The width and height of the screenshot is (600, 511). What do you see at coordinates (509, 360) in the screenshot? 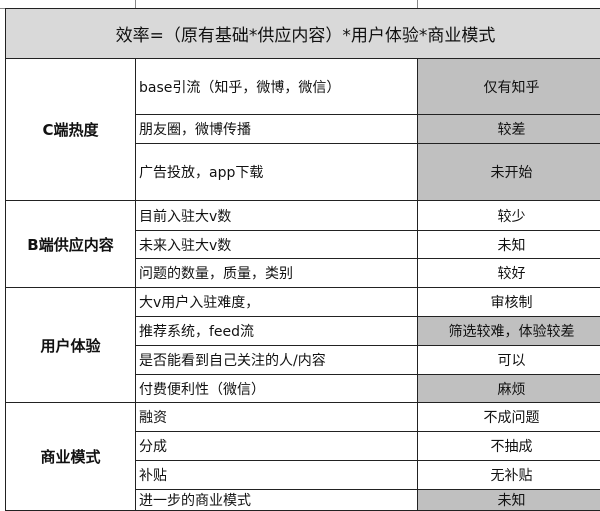
I see `value-cell: 可以` at bounding box center [509, 360].